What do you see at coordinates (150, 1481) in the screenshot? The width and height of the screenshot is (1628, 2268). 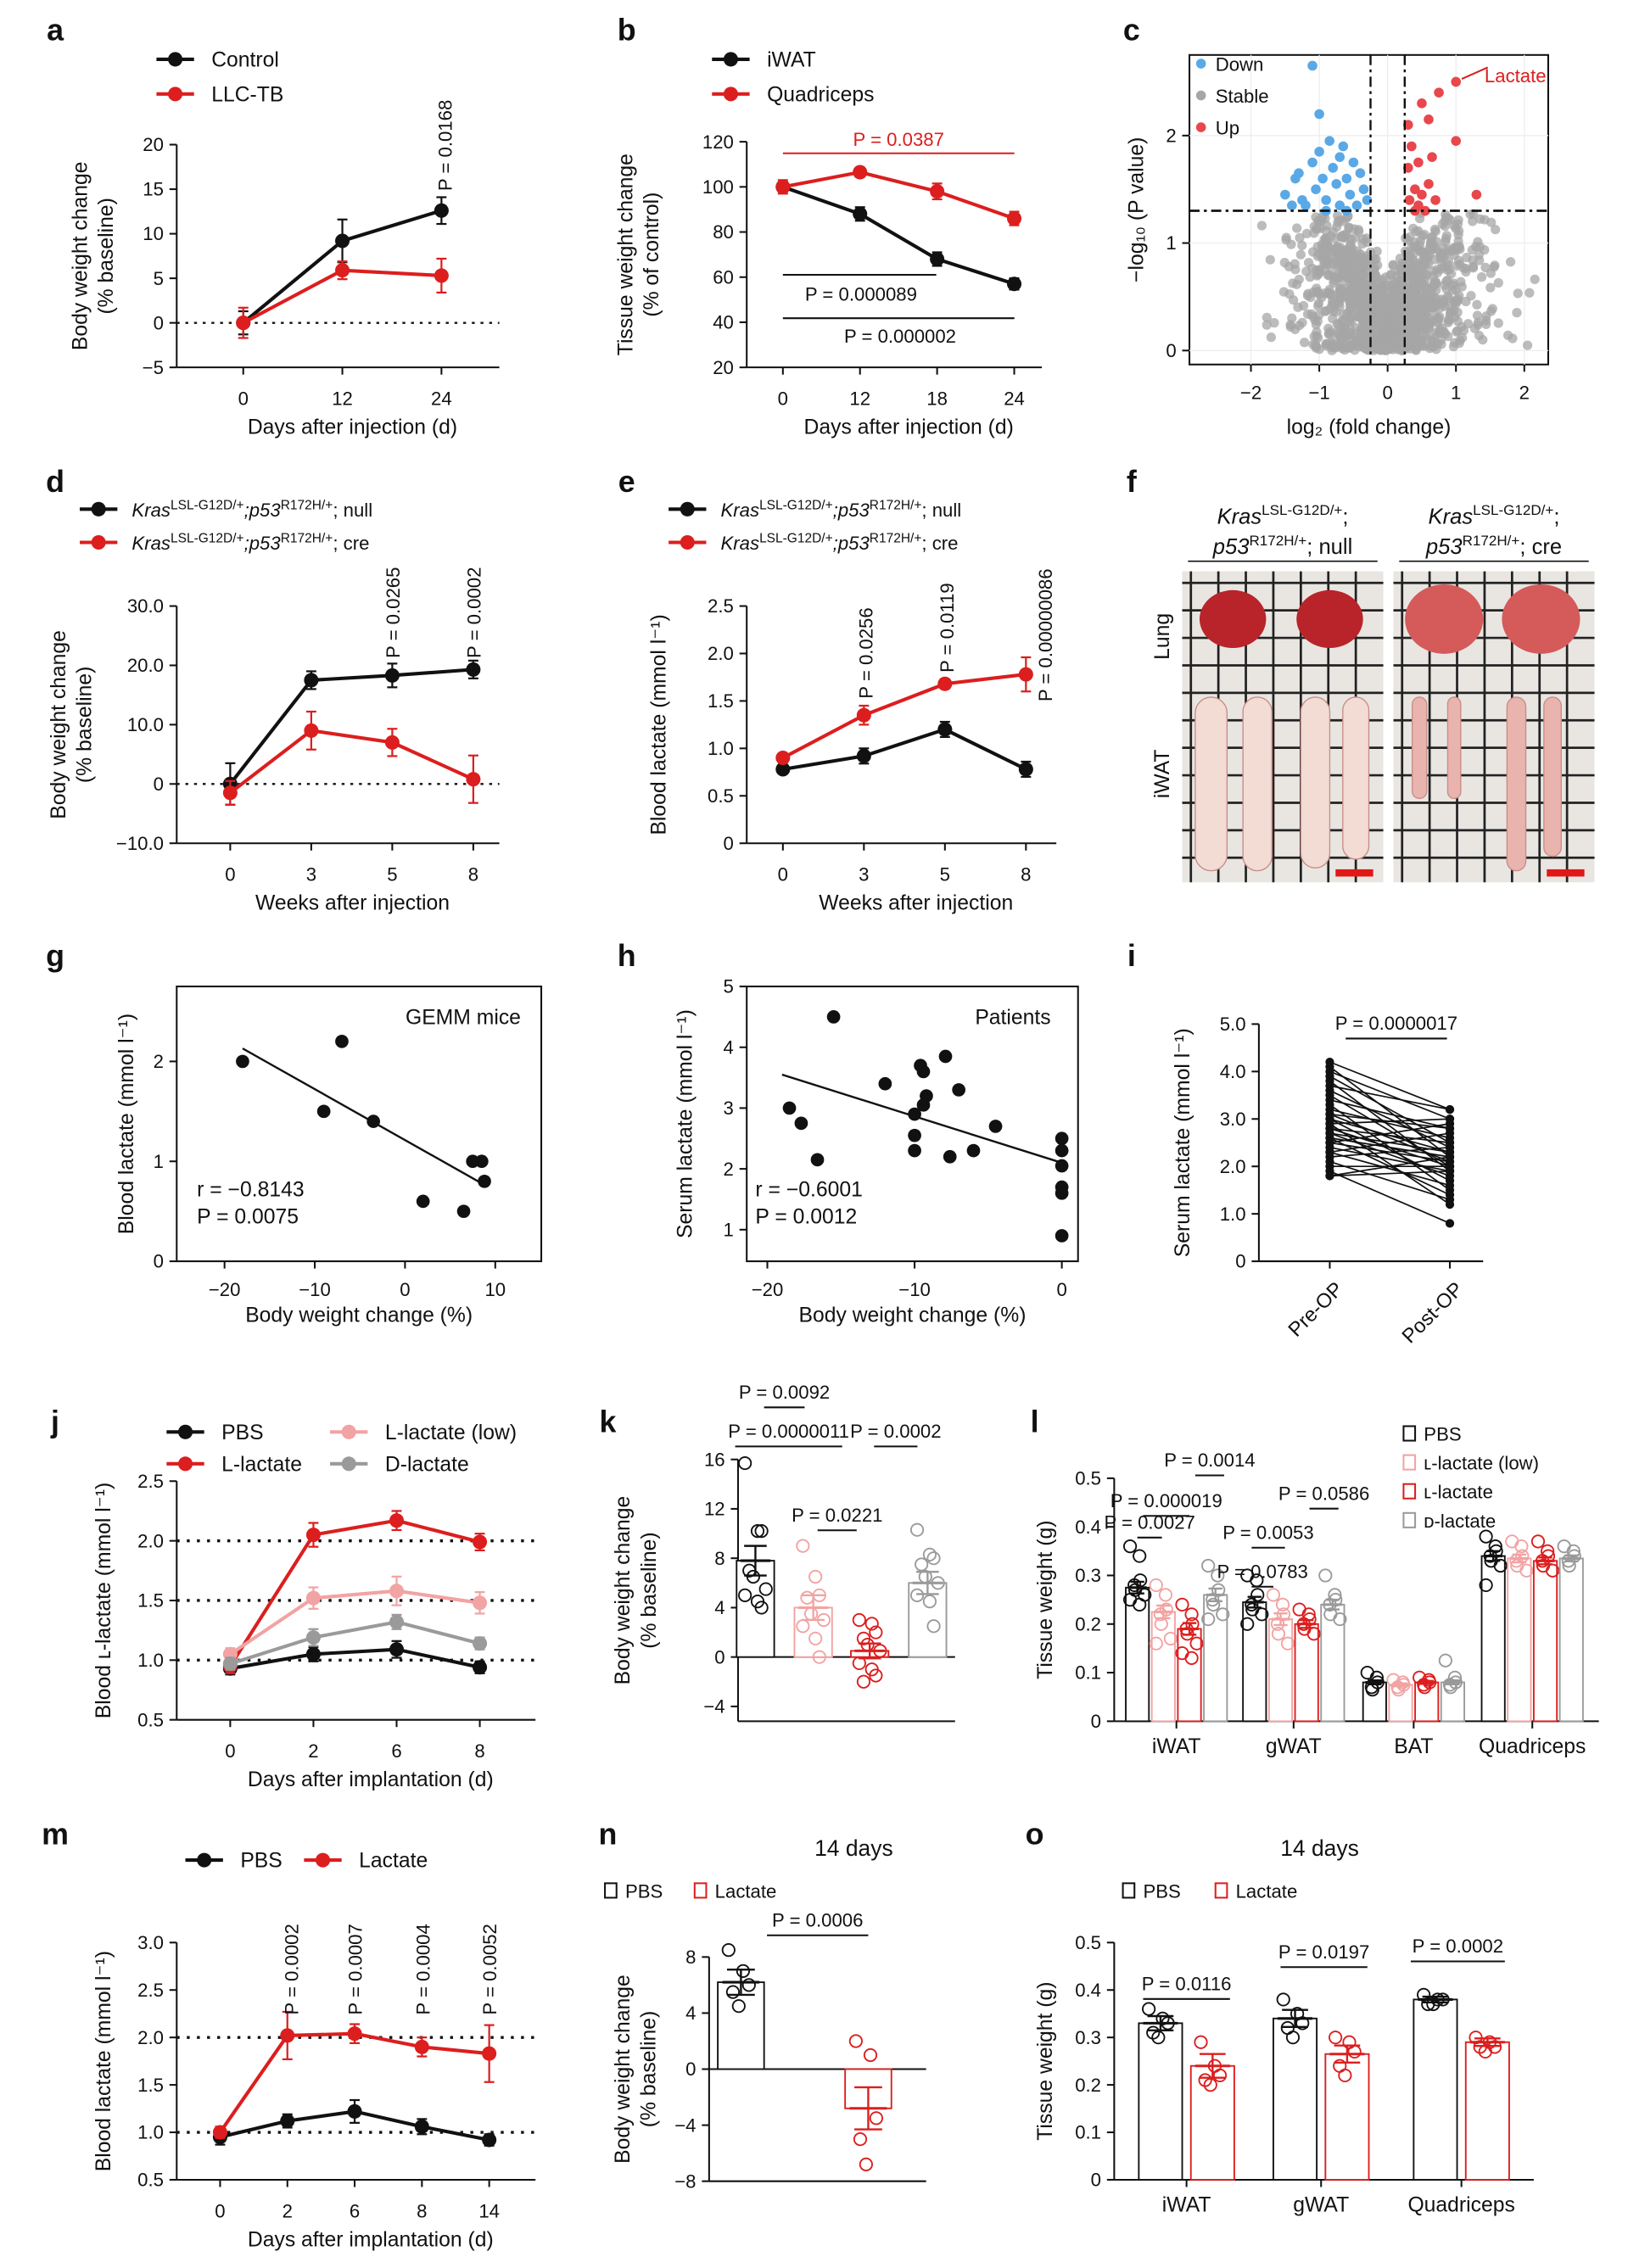 I see `y-tick-label: 2.5` at bounding box center [150, 1481].